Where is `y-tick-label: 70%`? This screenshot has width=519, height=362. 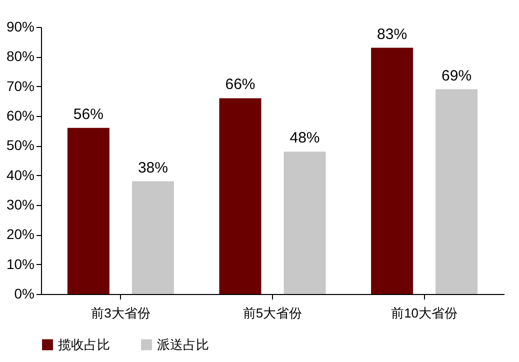 y-tick-label: 70% is located at coordinates (20, 86).